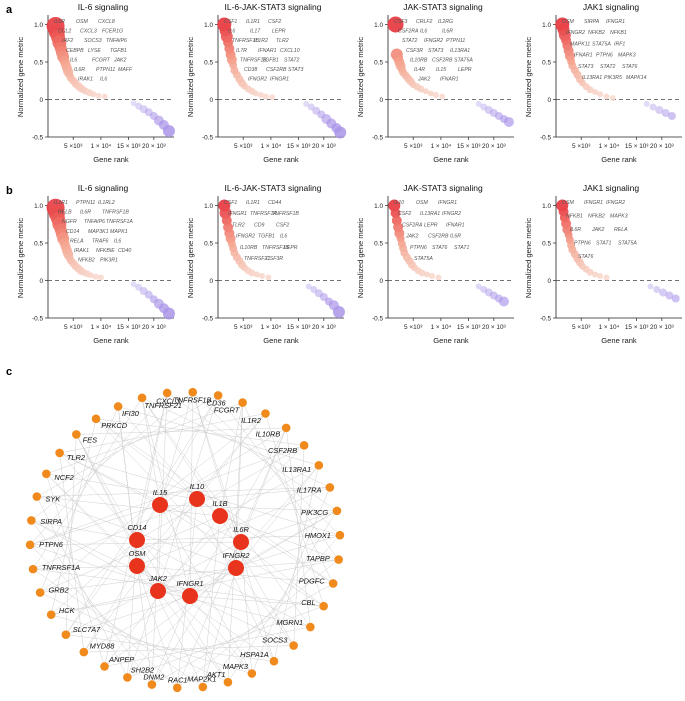 The image size is (685, 701). I want to click on gene-label: TGFB1, so click(266, 237).